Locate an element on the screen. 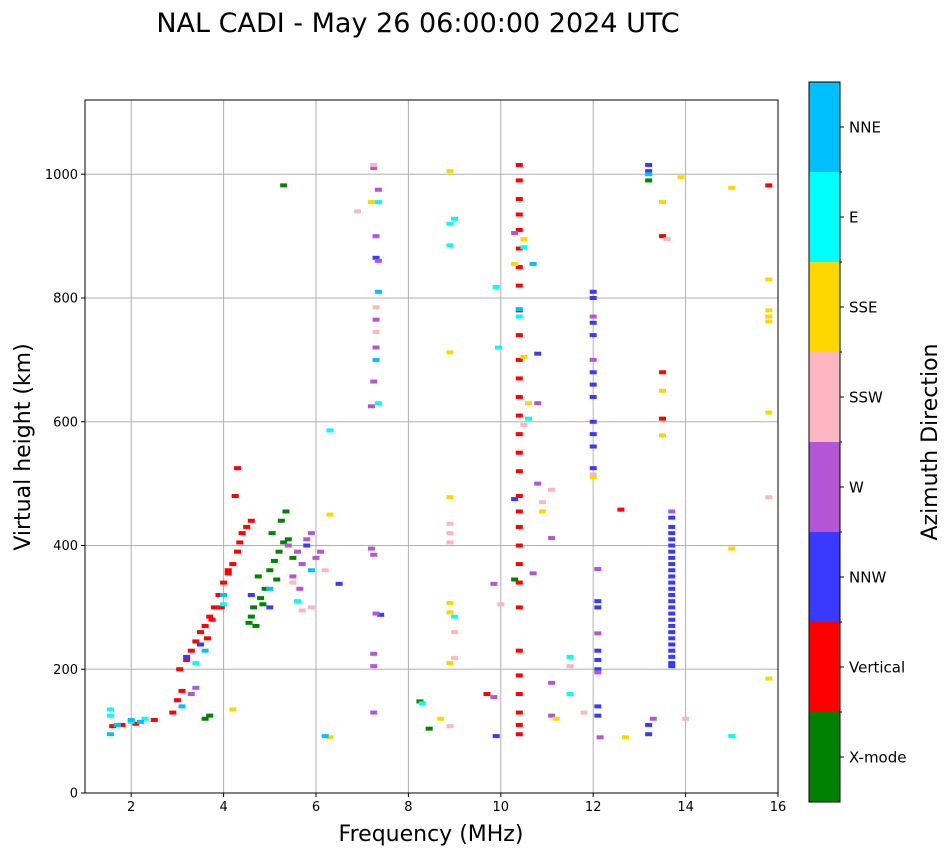  y-axis-label: Virtual height (km) is located at coordinates (23, 446).